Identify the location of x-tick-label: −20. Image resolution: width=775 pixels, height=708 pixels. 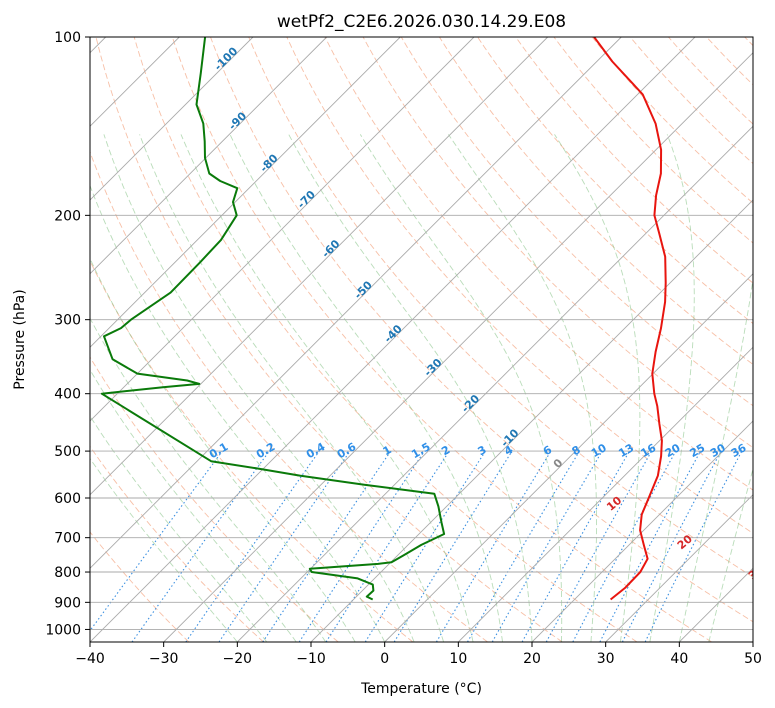
(238, 659).